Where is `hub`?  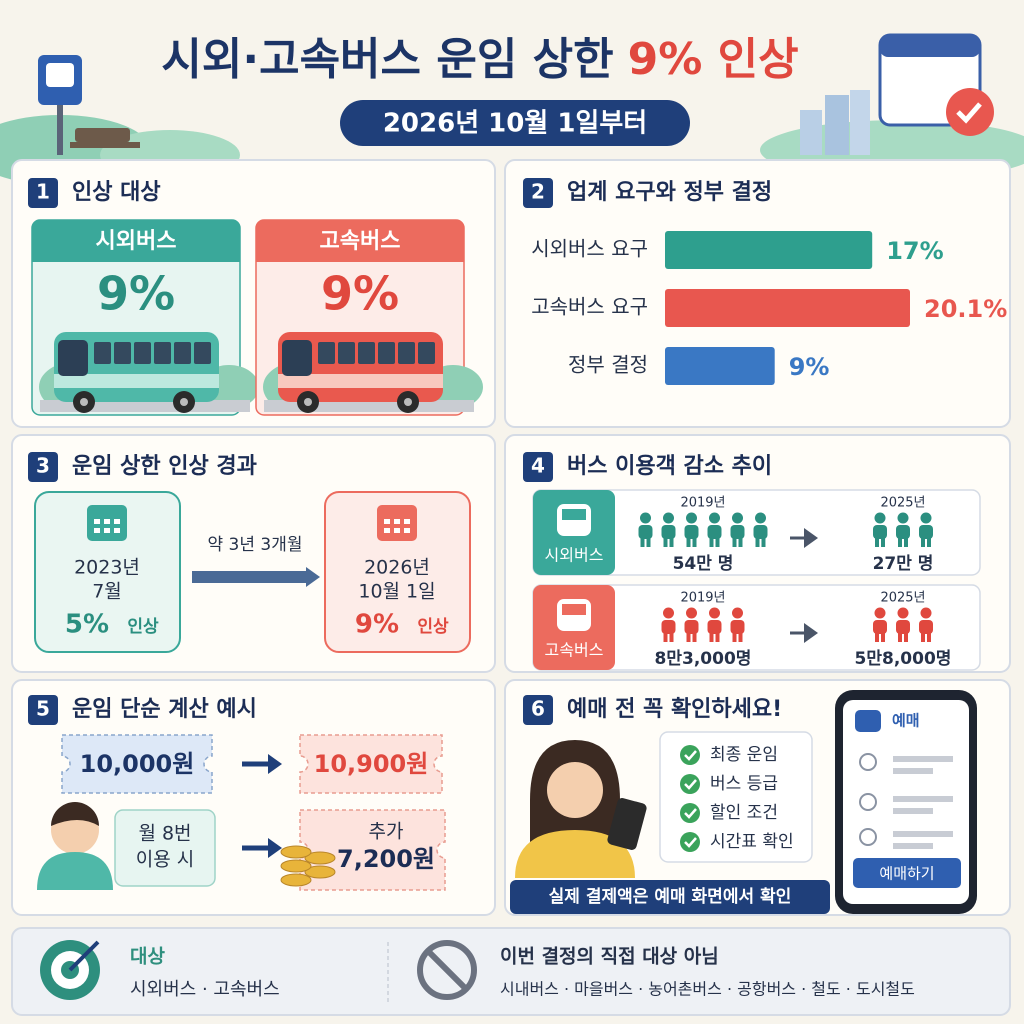 hub is located at coordinates (184, 402).